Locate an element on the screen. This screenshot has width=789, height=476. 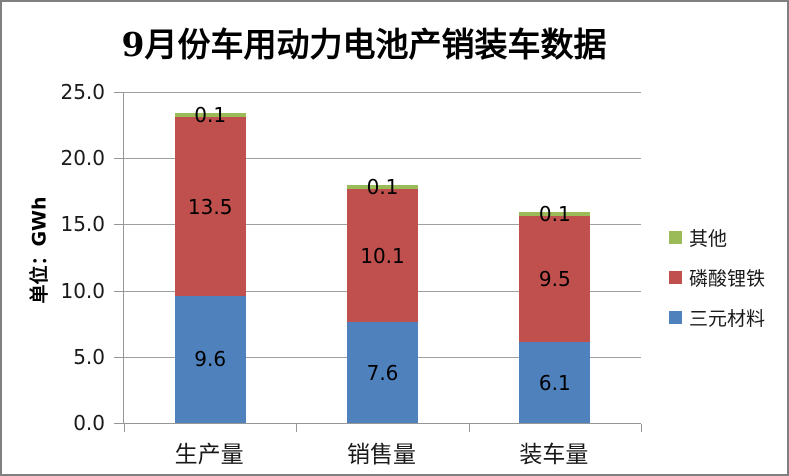
legend-item-三元材料: 三元材料 is located at coordinates (717, 317).